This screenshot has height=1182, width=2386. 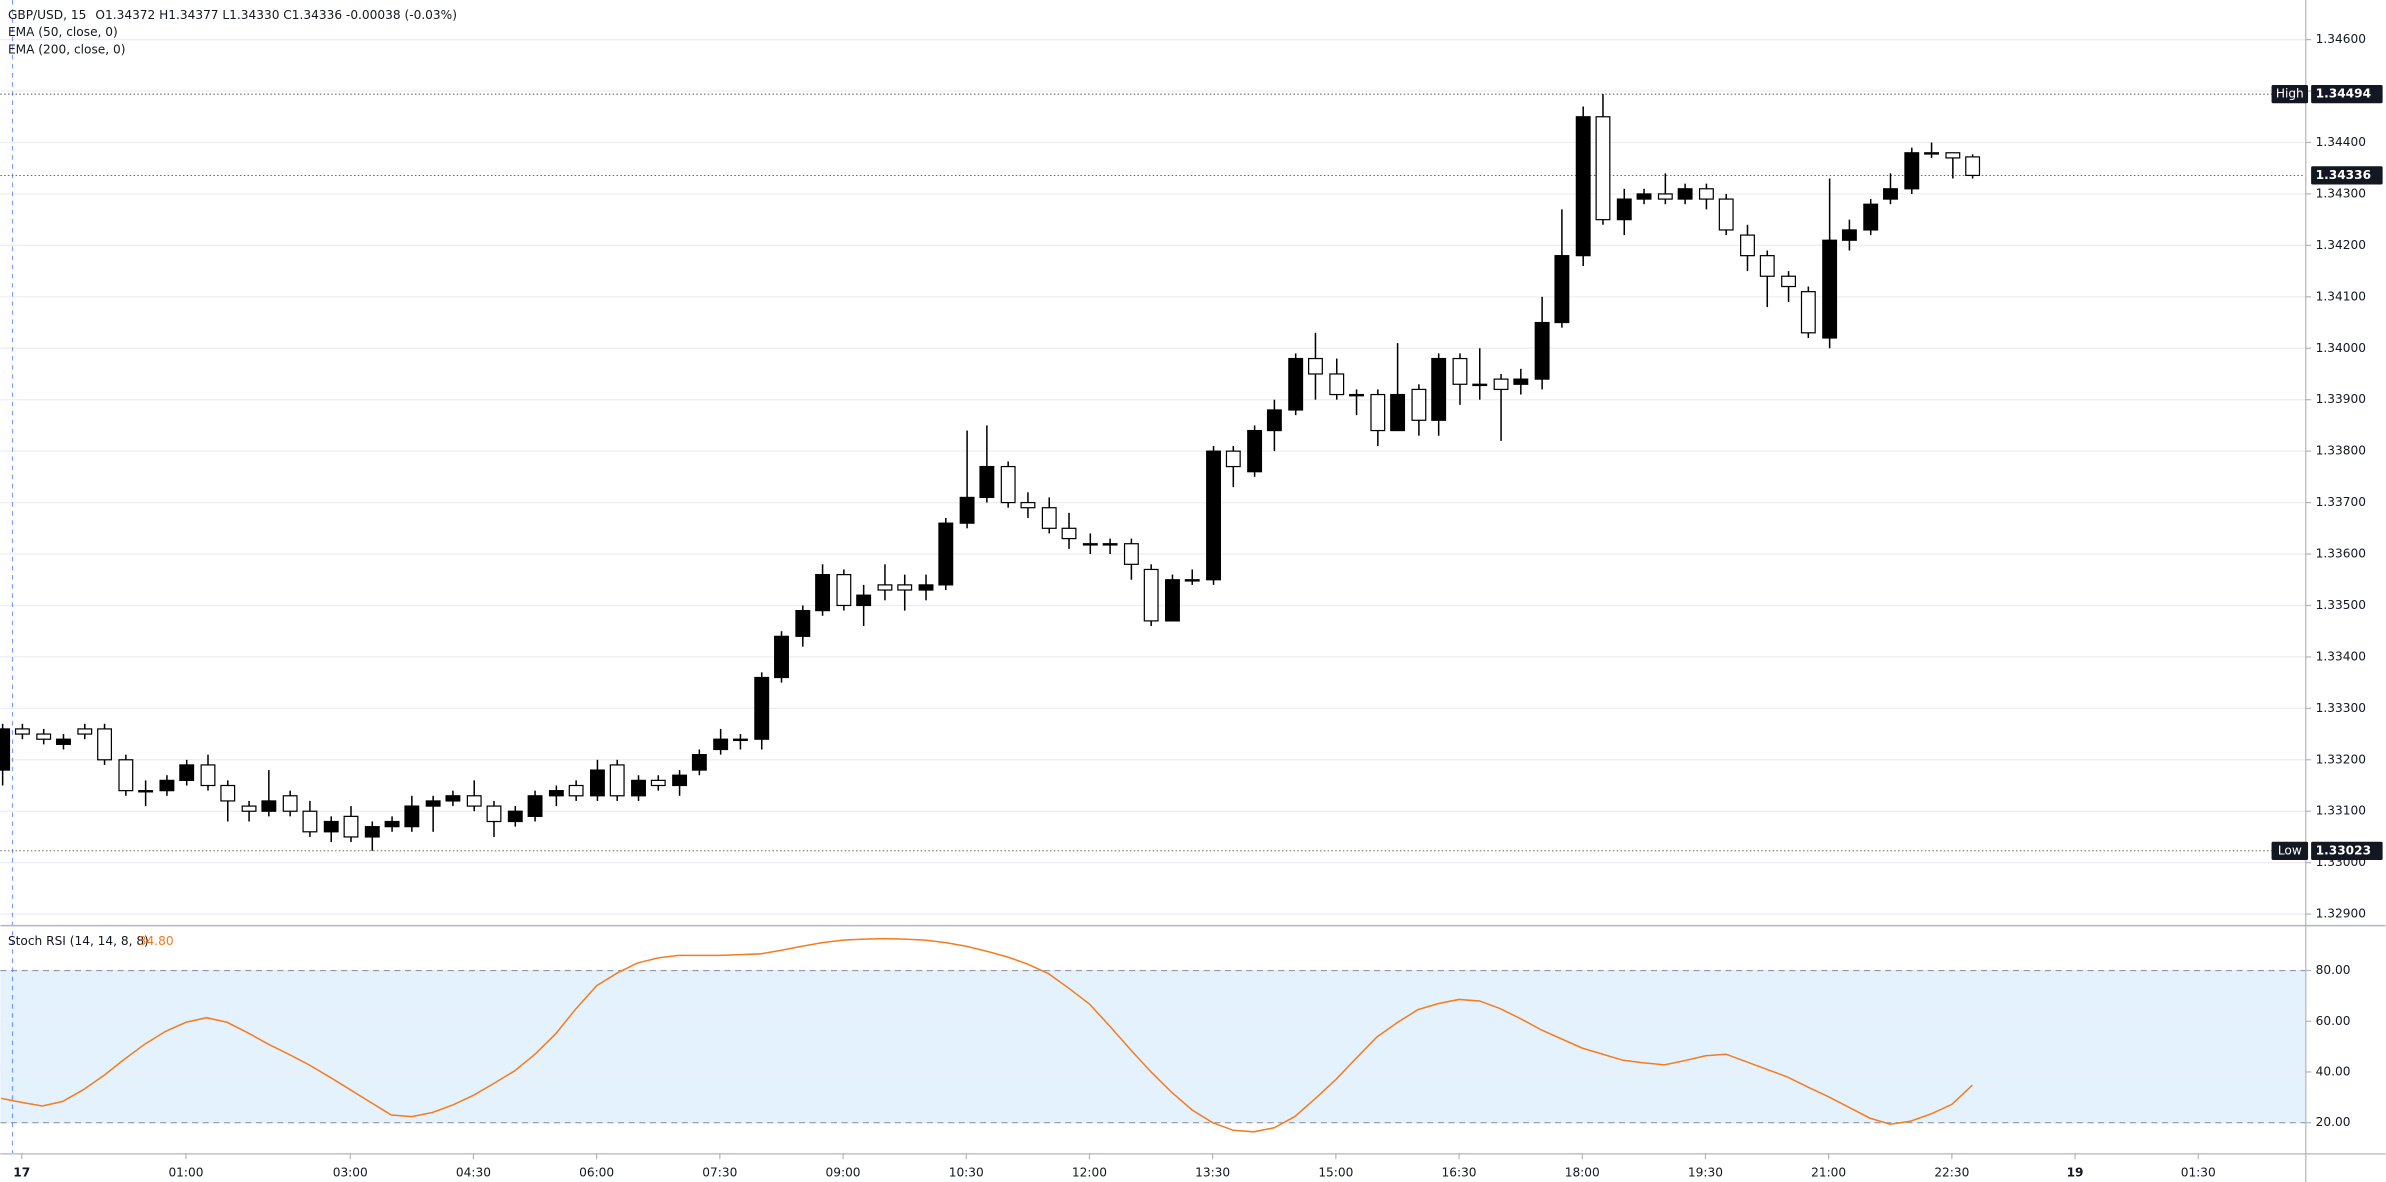 I want to click on y-tick-label: 80.00, so click(x=2333, y=970).